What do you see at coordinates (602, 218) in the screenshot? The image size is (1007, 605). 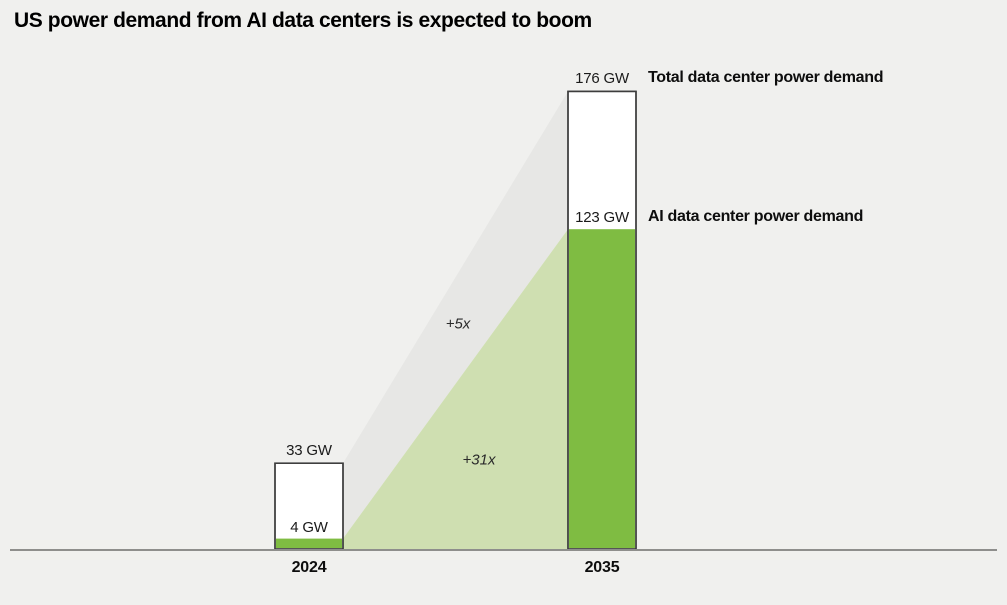 I see `value-label-ai-2035: 123 GW` at bounding box center [602, 218].